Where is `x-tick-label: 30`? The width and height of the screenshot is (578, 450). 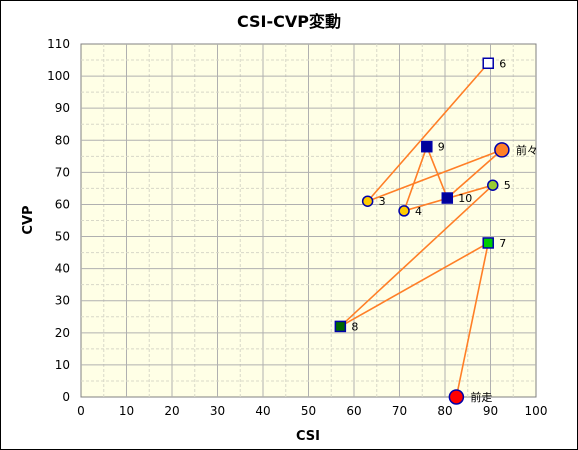
x-tick-label: 30 is located at coordinates (217, 411).